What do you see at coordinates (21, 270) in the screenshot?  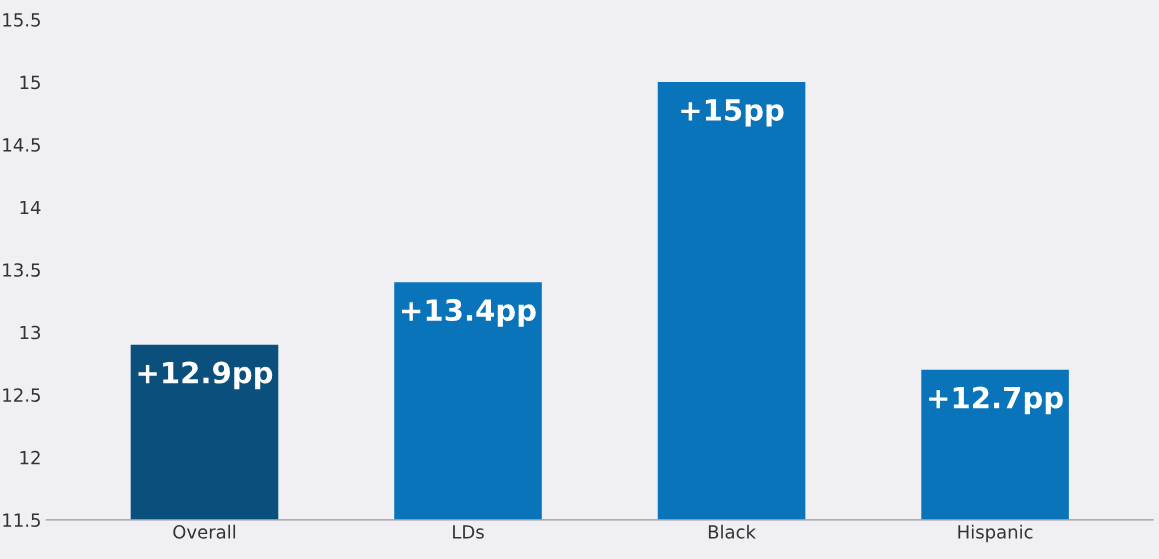 I see `y-tick-label: 13.5` at bounding box center [21, 270].